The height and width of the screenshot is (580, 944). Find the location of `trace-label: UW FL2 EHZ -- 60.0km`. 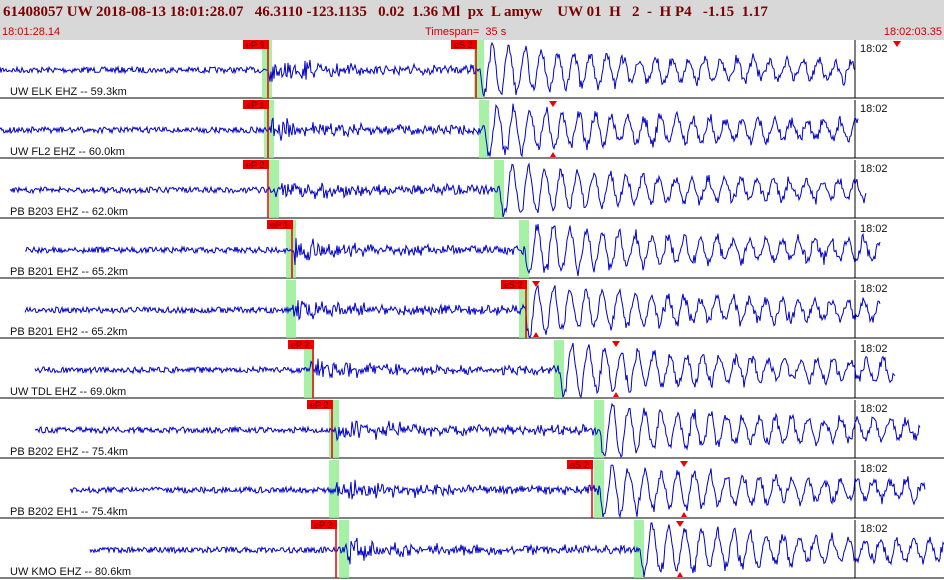

trace-label: UW FL2 EHZ -- 60.0km is located at coordinates (67, 152).